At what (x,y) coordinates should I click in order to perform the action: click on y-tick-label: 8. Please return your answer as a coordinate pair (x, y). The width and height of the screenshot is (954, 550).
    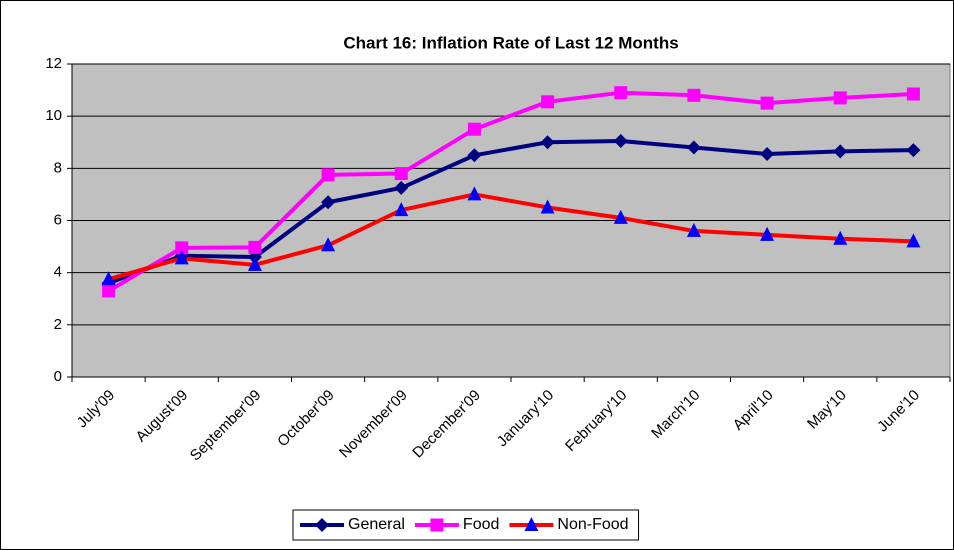
    Looking at the image, I should click on (58, 167).